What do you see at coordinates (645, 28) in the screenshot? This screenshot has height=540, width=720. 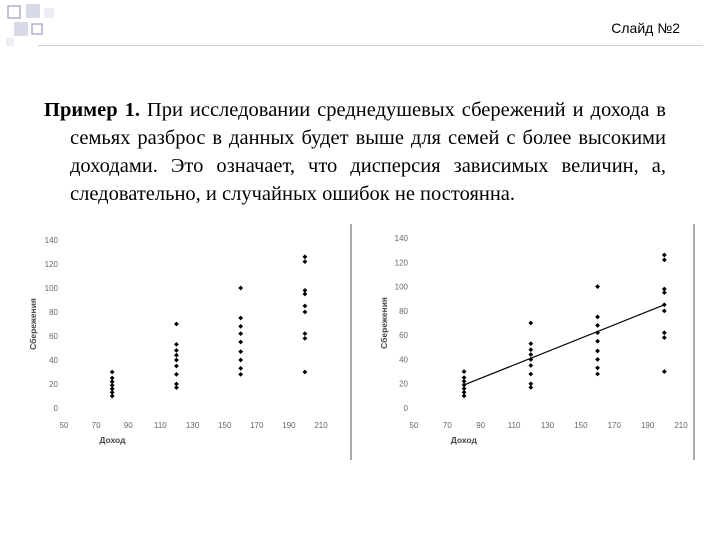 I see `slide-number-label: Слайд №2` at bounding box center [645, 28].